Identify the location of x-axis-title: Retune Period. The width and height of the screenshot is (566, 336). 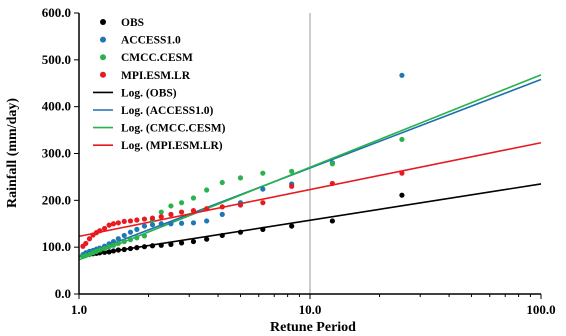
(313, 327).